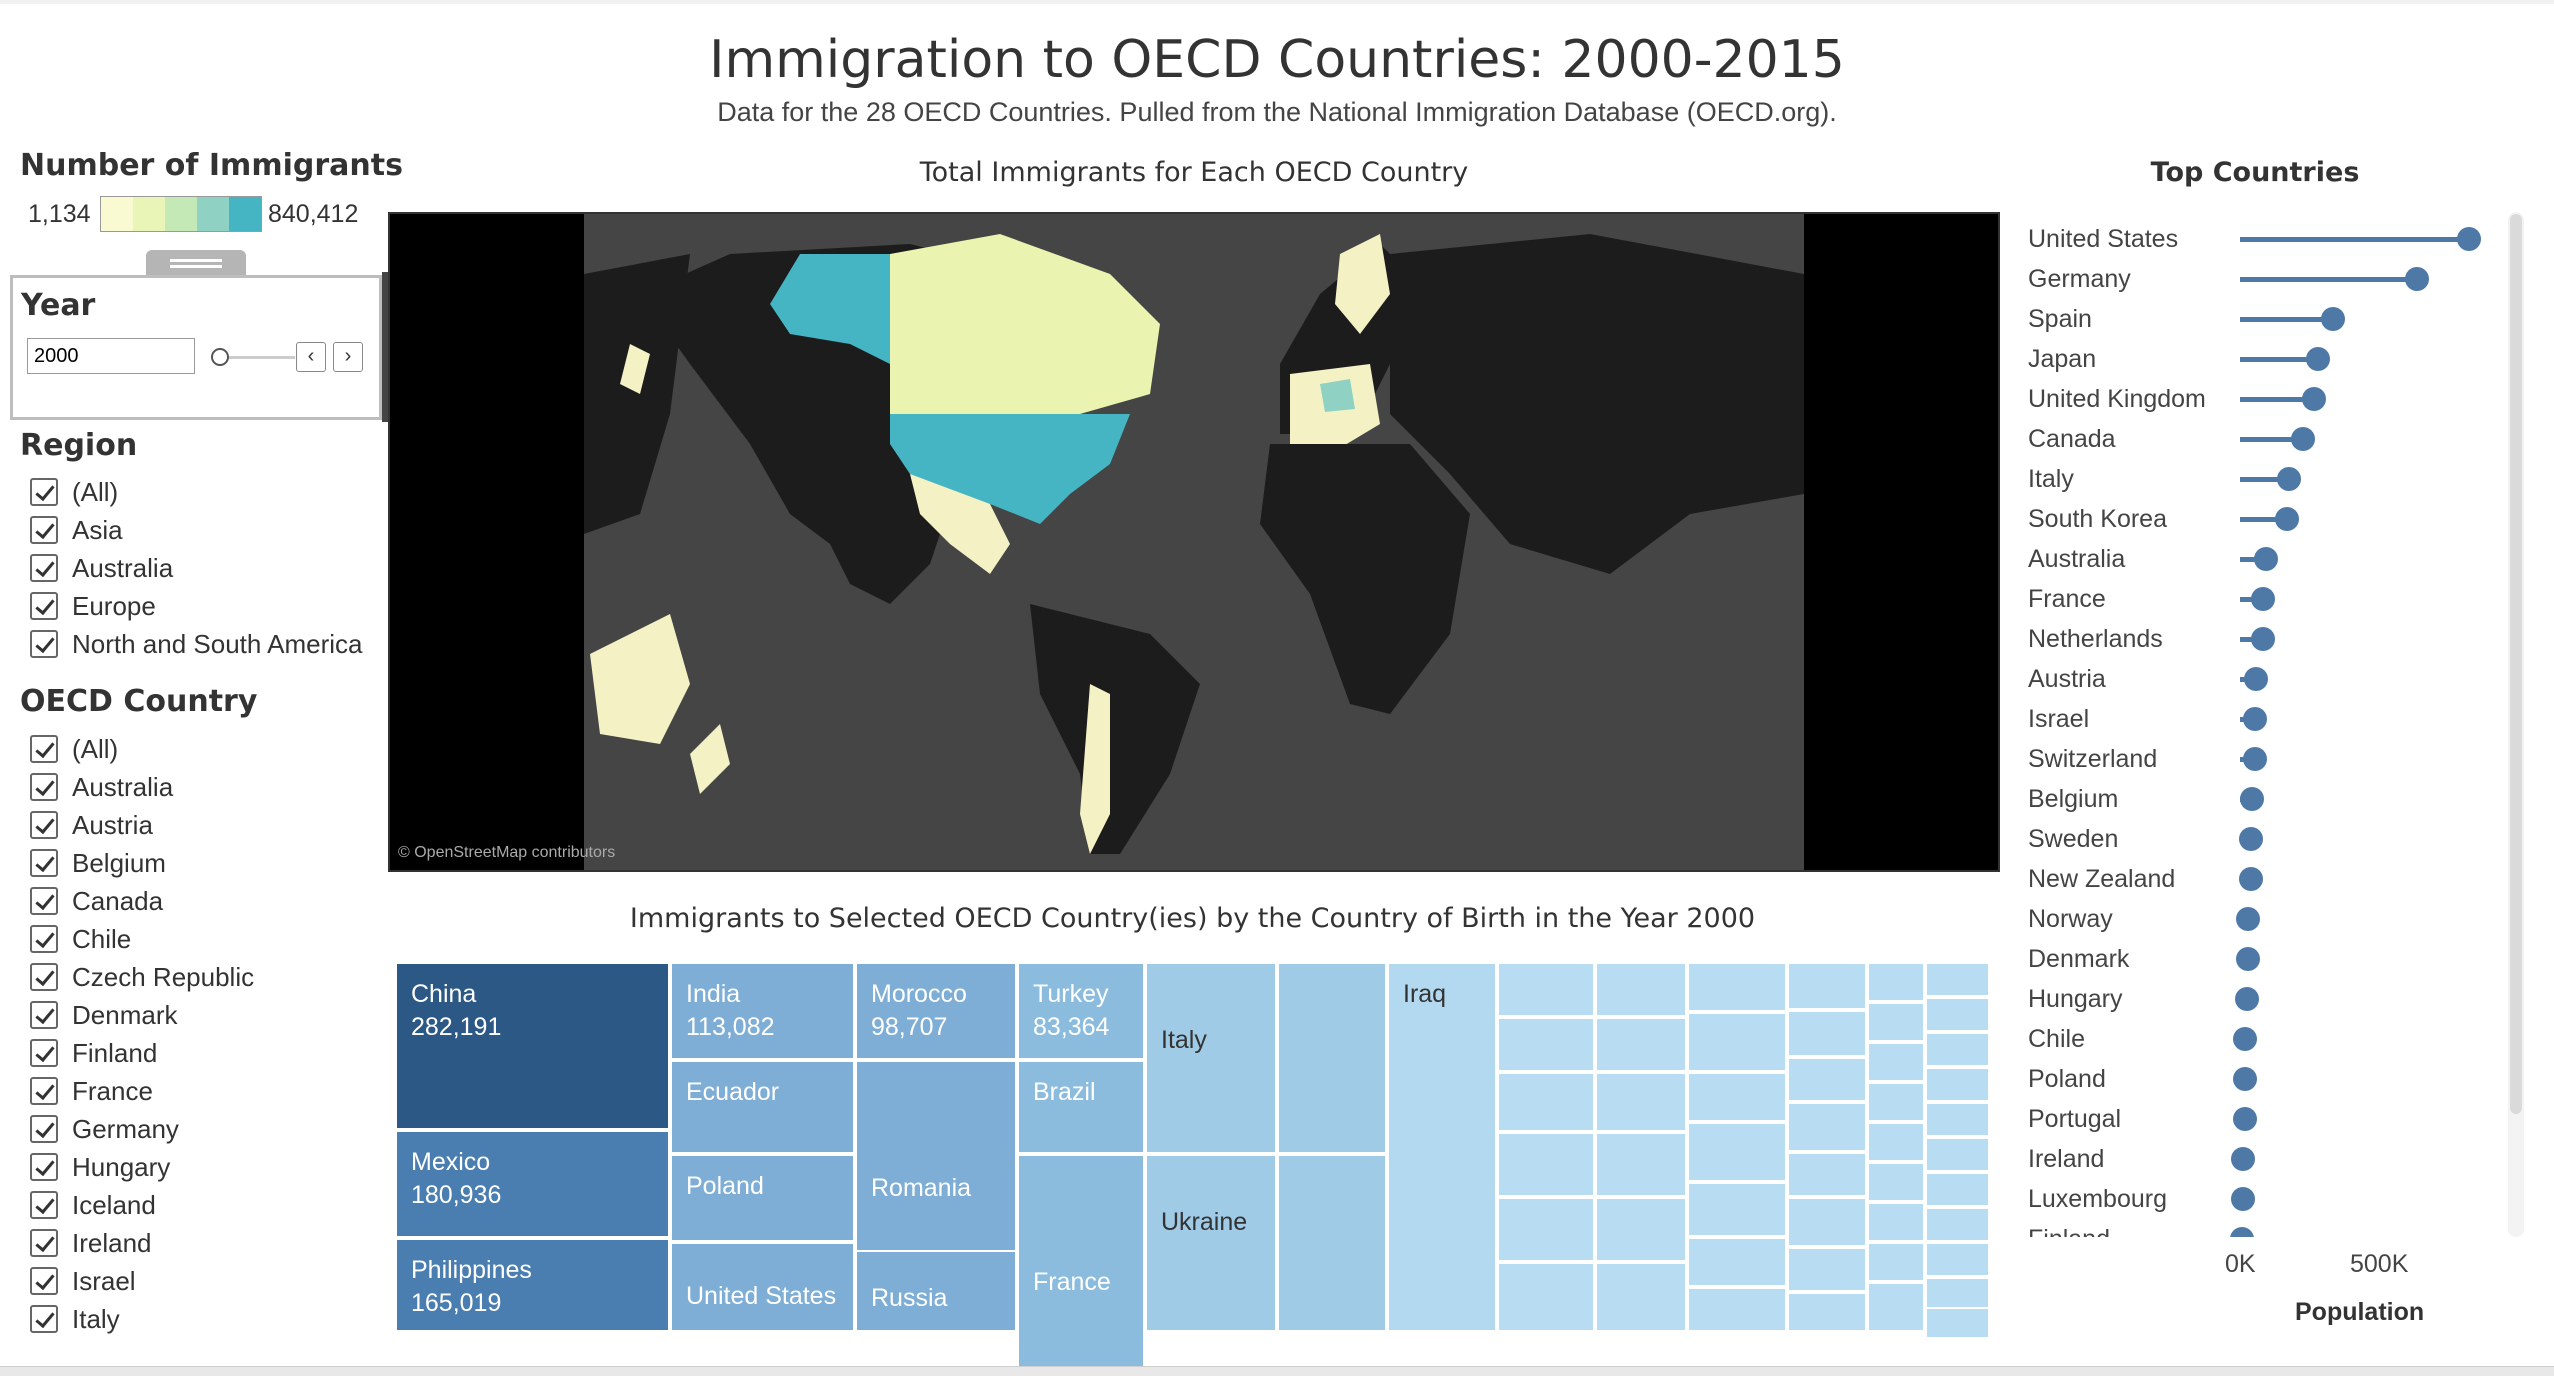 The height and width of the screenshot is (1376, 2554). I want to click on country-option-italy: Italy, so click(75, 1319).